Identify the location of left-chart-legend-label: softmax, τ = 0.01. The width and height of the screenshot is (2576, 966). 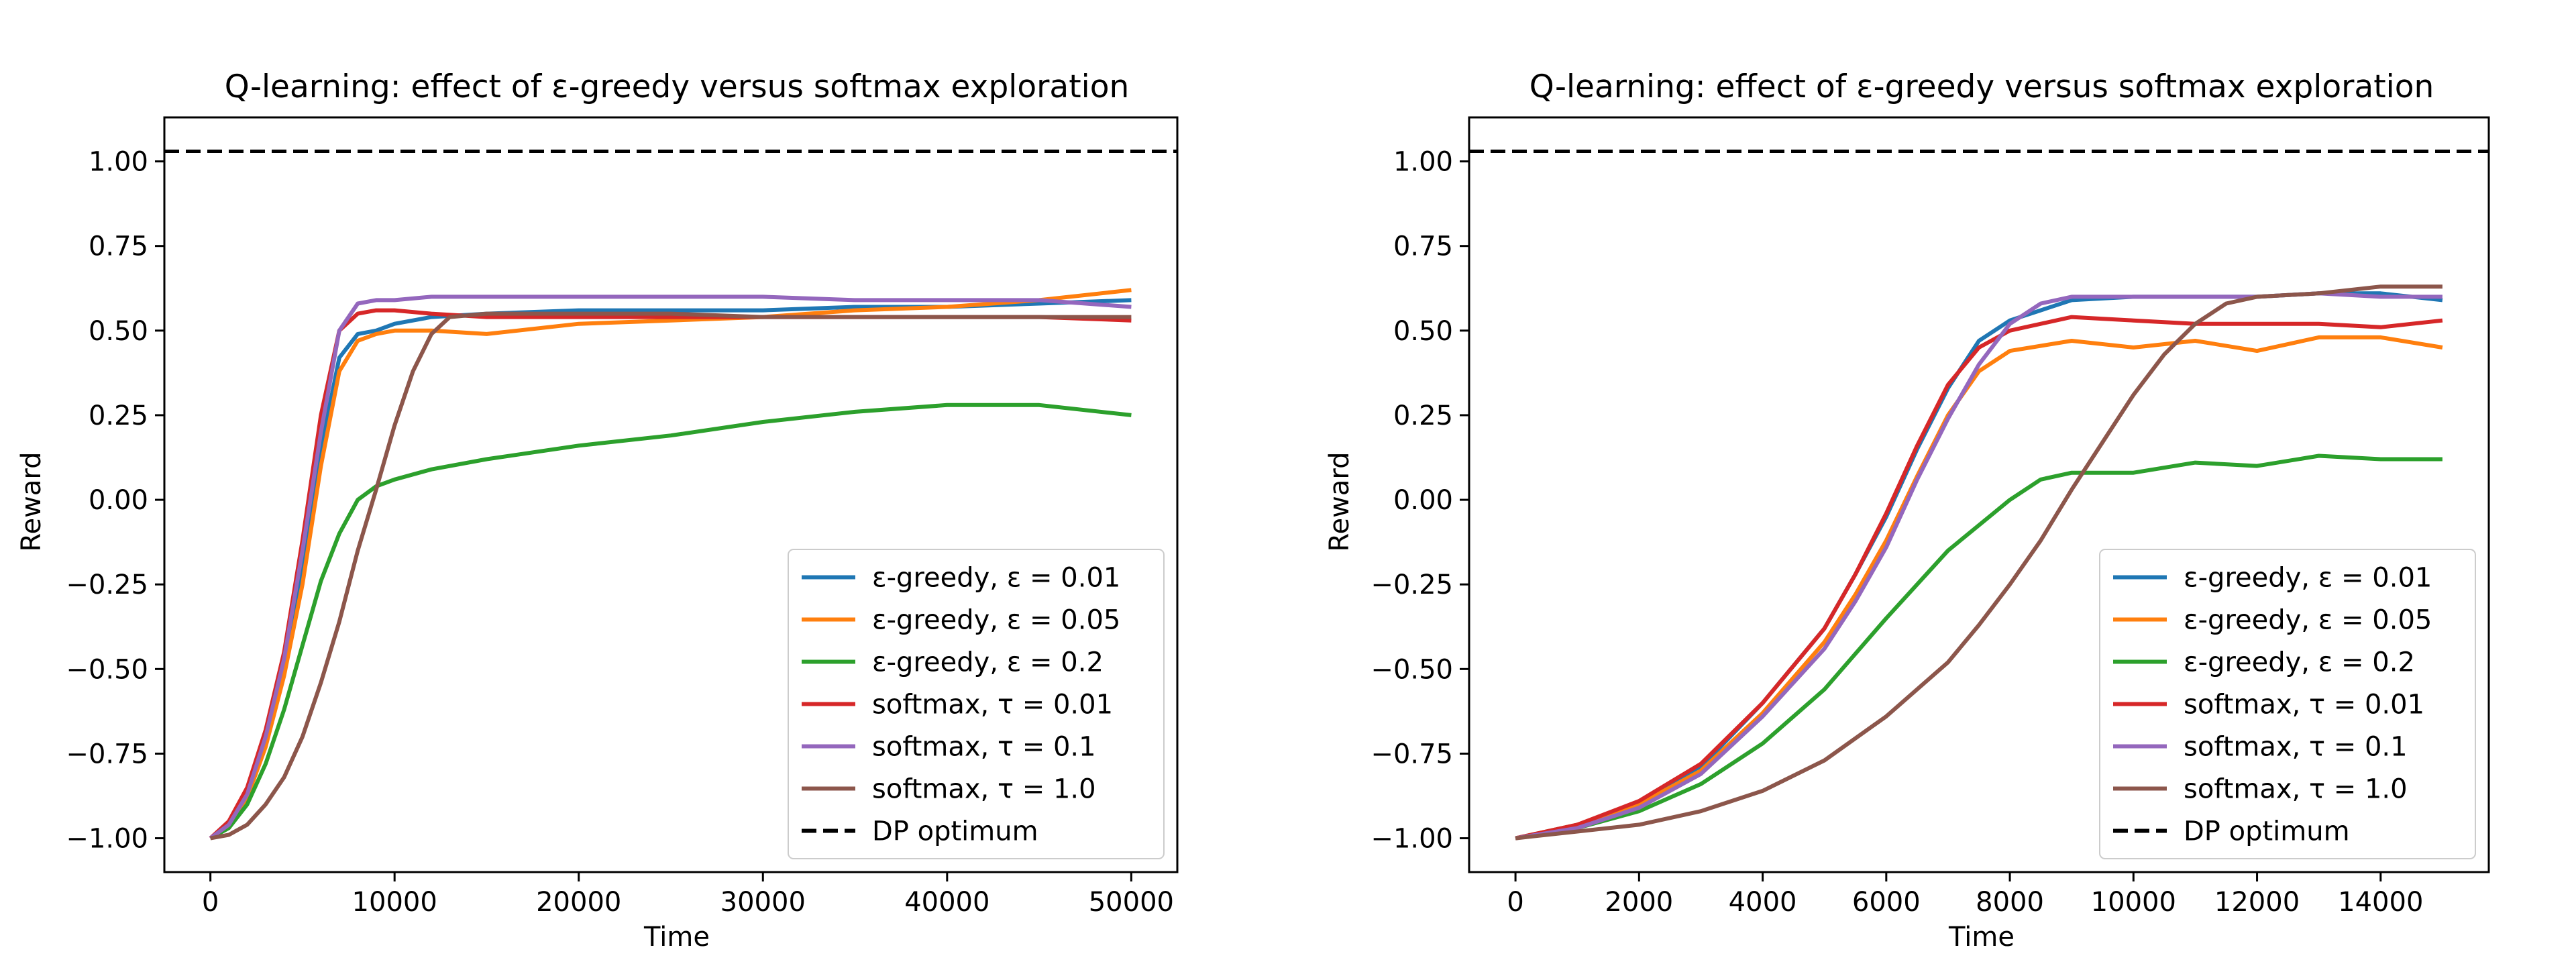
(992, 705).